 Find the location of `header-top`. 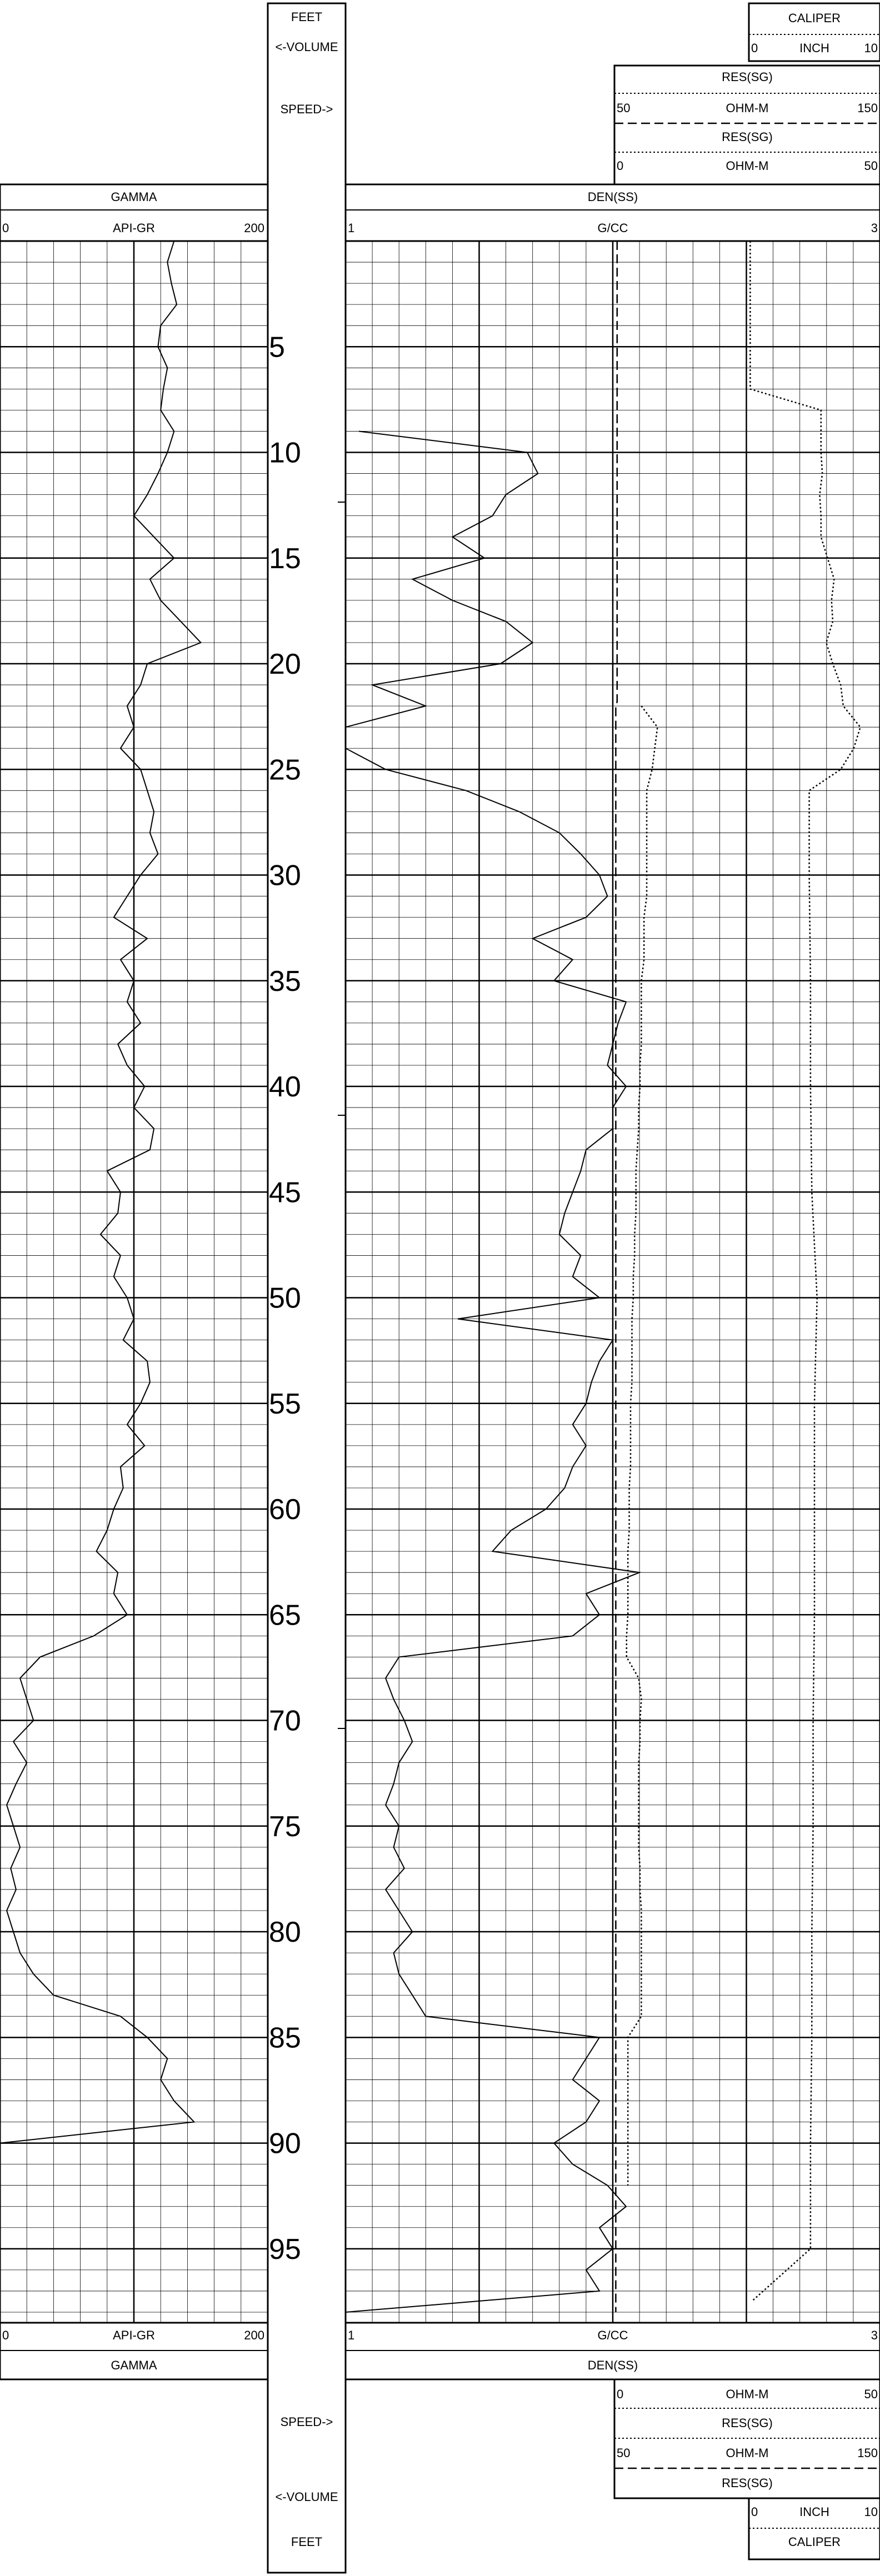

header-top is located at coordinates (440, 122).